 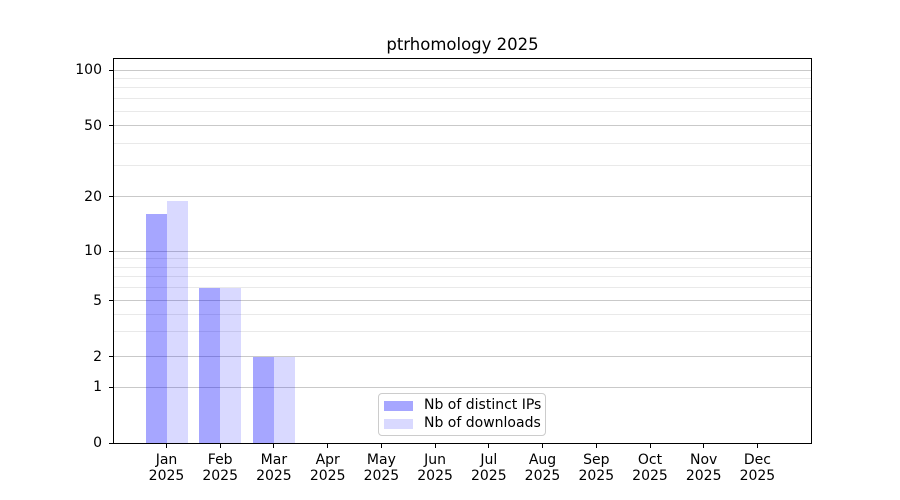 I want to click on y-tick-label-20: 20, so click(x=93, y=196).